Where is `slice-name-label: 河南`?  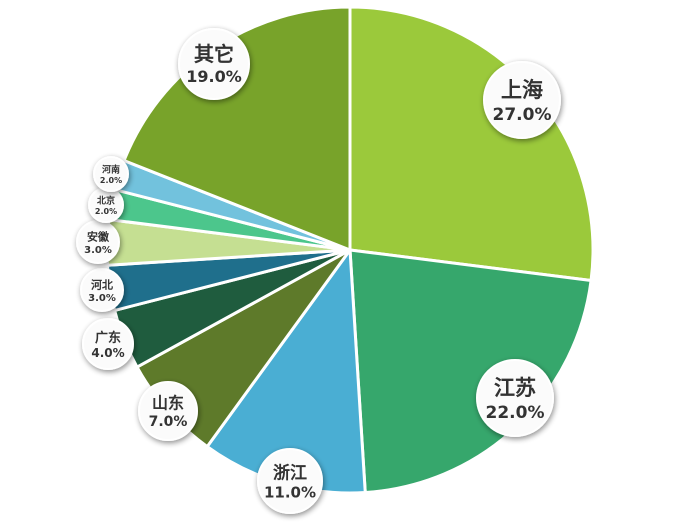 slice-name-label: 河南 is located at coordinates (111, 170).